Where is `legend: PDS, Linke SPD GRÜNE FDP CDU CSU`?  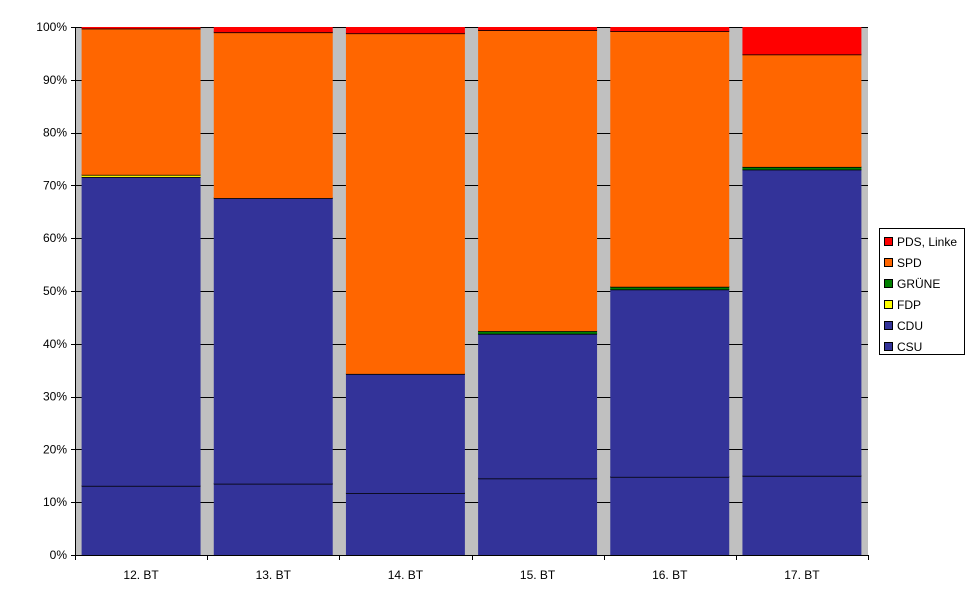
legend: PDS, Linke SPD GRÜNE FDP CDU CSU is located at coordinates (922, 291).